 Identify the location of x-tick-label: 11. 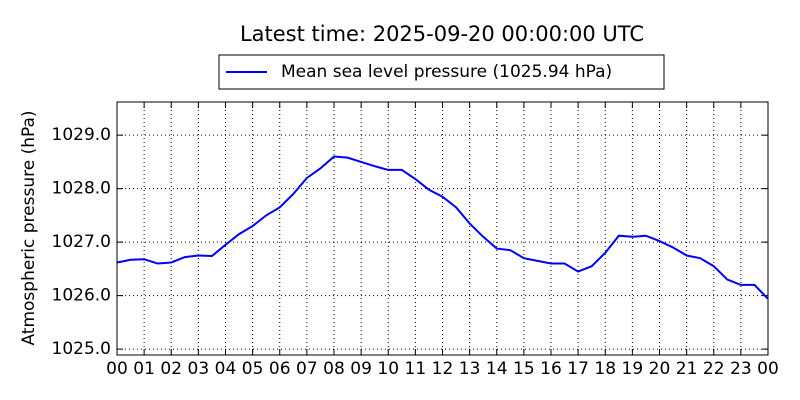
(416, 369).